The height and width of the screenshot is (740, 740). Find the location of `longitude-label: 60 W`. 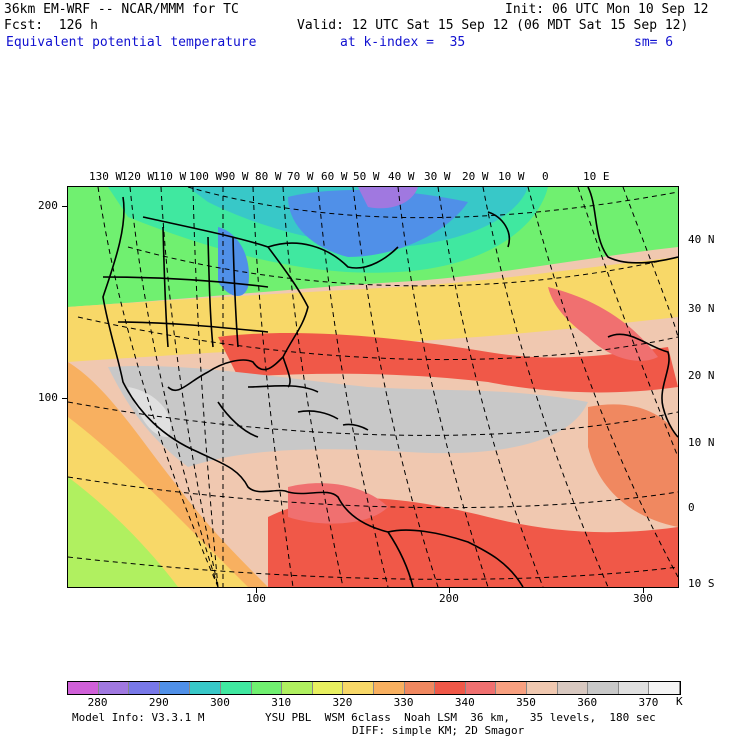

longitude-label: 60 W is located at coordinates (334, 176).